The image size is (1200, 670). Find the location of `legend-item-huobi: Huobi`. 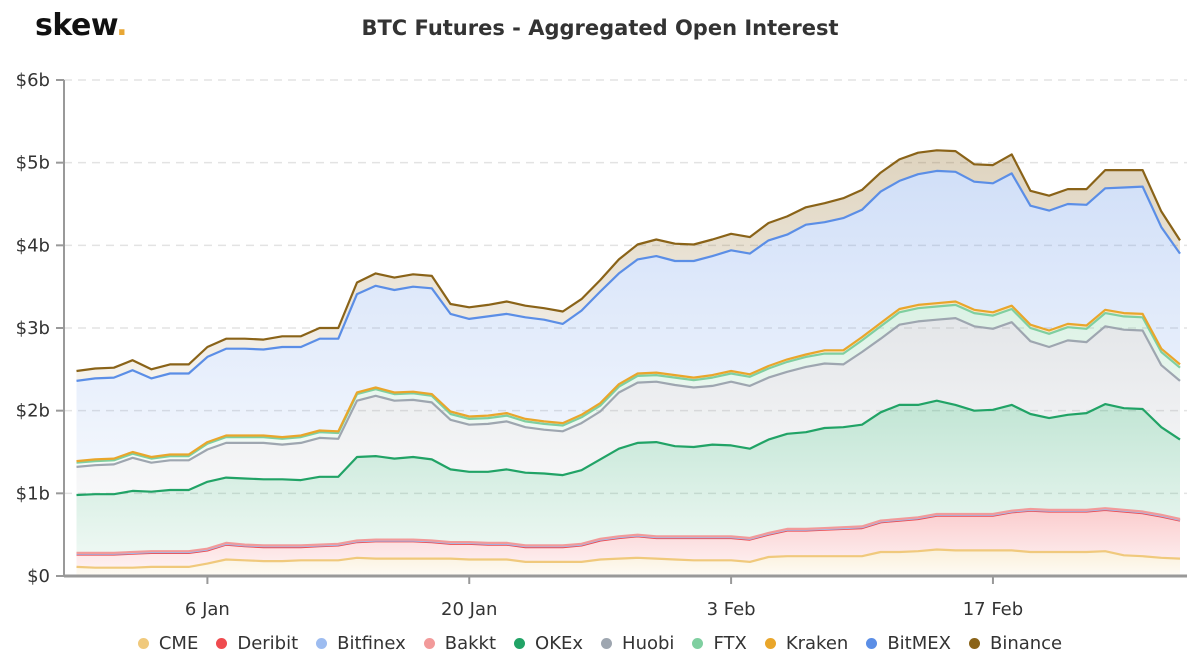

legend-item-huobi: Huobi is located at coordinates (637, 643).